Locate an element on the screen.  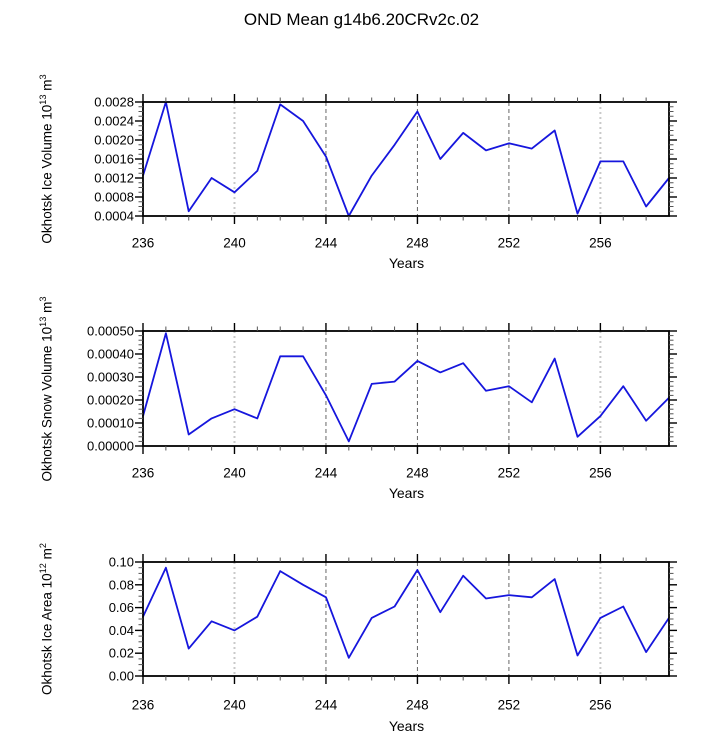
y-axis-label-ice-volume: Okhotsk Ice Volume 1013 m3 is located at coordinates (46, 159).